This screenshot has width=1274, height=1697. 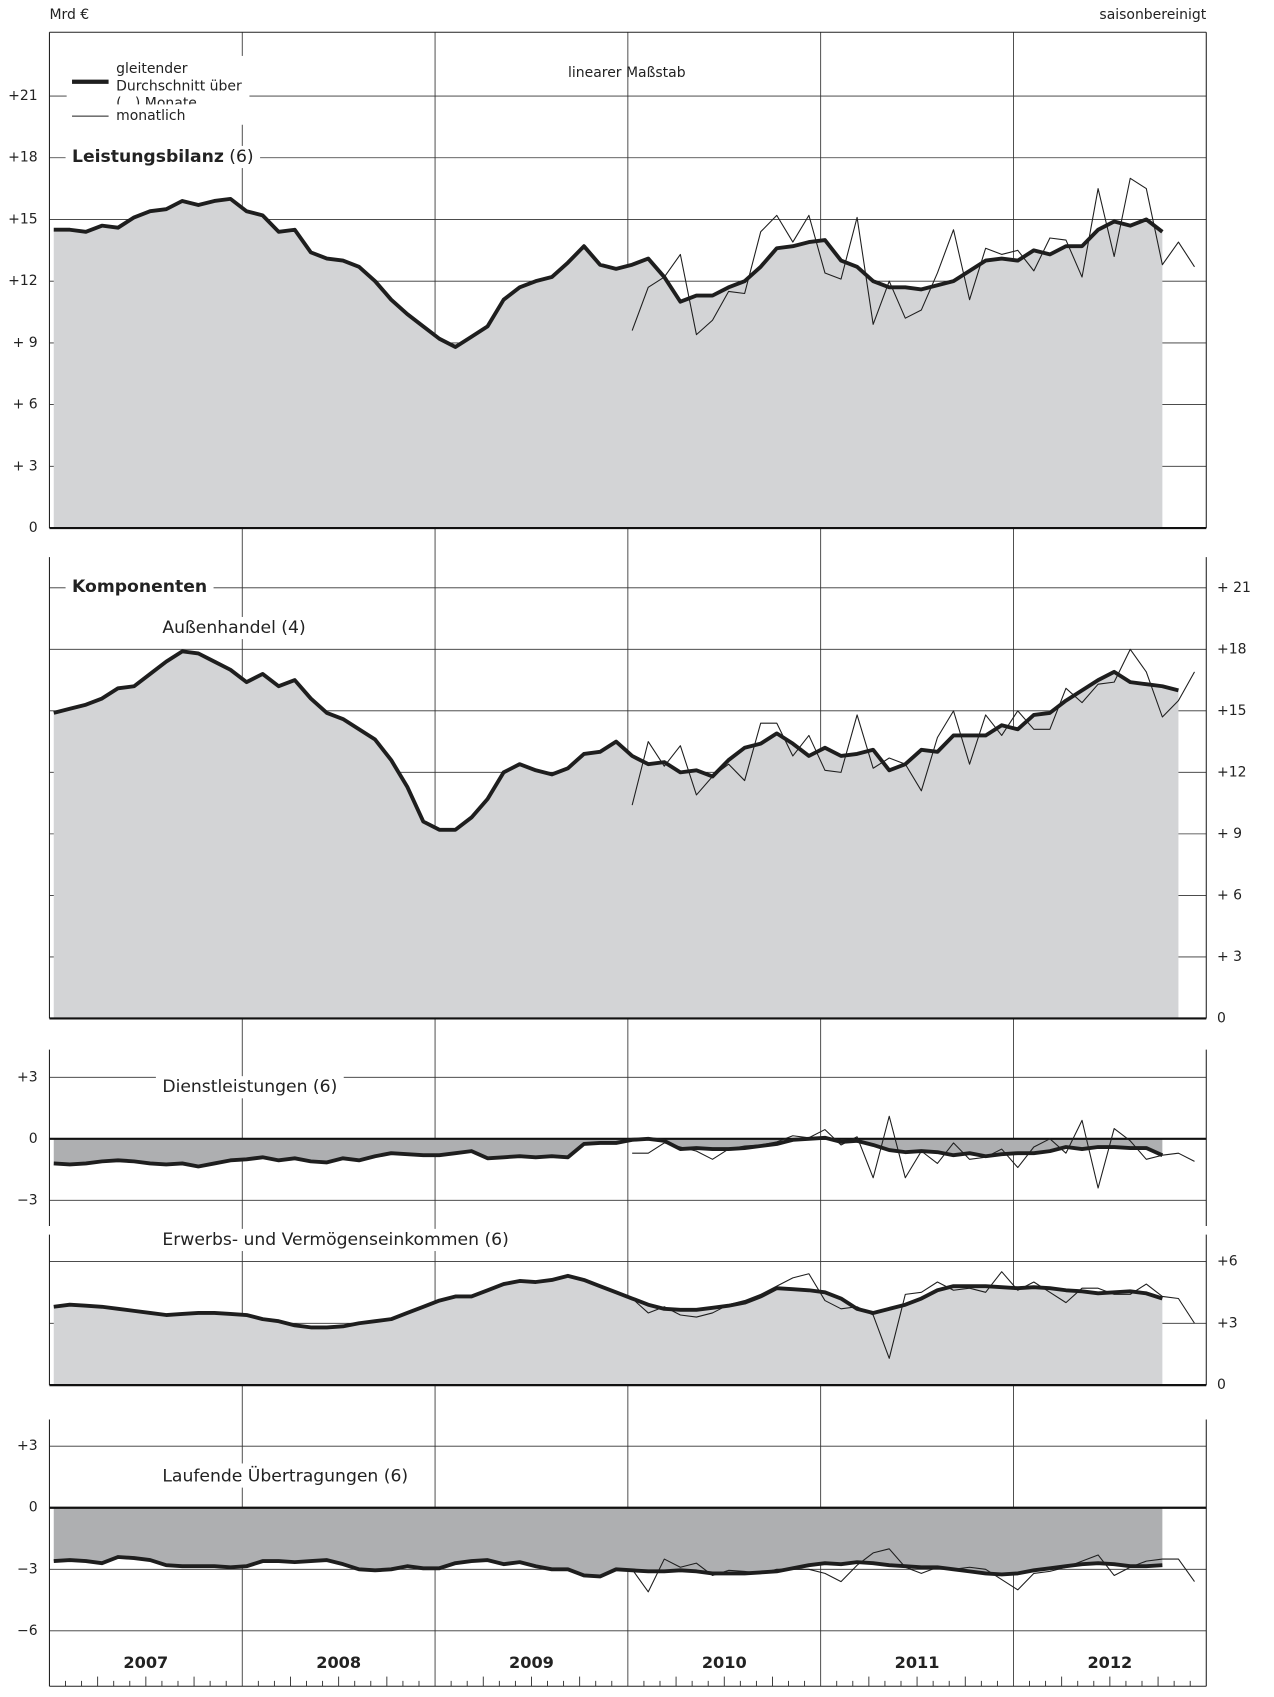 I want to click on panel-title-text: Dienstleistungen (6), so click(x=249, y=1087).